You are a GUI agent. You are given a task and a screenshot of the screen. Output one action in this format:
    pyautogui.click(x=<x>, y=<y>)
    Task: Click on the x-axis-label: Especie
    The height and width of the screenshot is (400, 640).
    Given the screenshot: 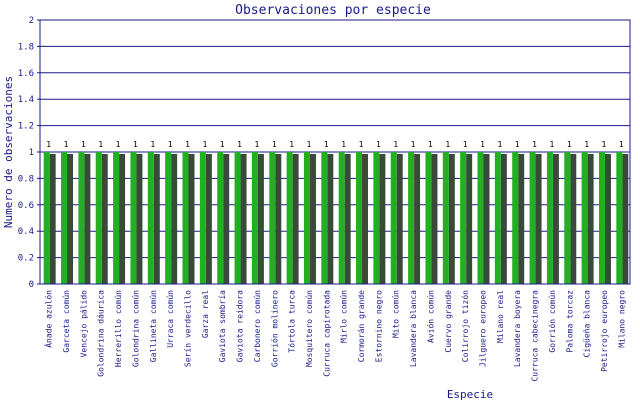 What is the action you would take?
    pyautogui.click(x=470, y=394)
    